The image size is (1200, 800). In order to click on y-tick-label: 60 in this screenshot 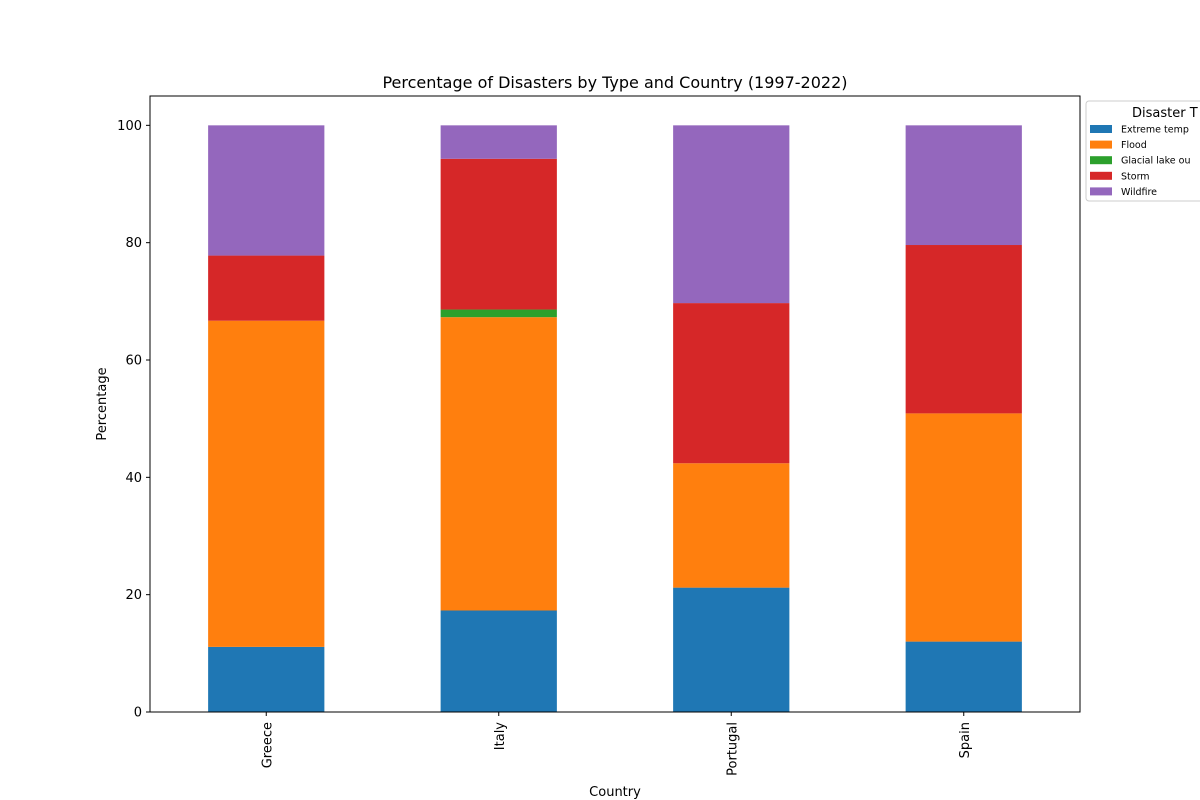, I will do `click(133, 361)`.